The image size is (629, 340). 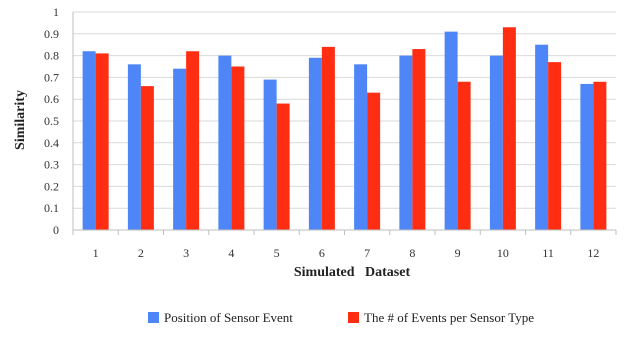 What do you see at coordinates (51, 186) in the screenshot?
I see `y-tick-label: 0.2` at bounding box center [51, 186].